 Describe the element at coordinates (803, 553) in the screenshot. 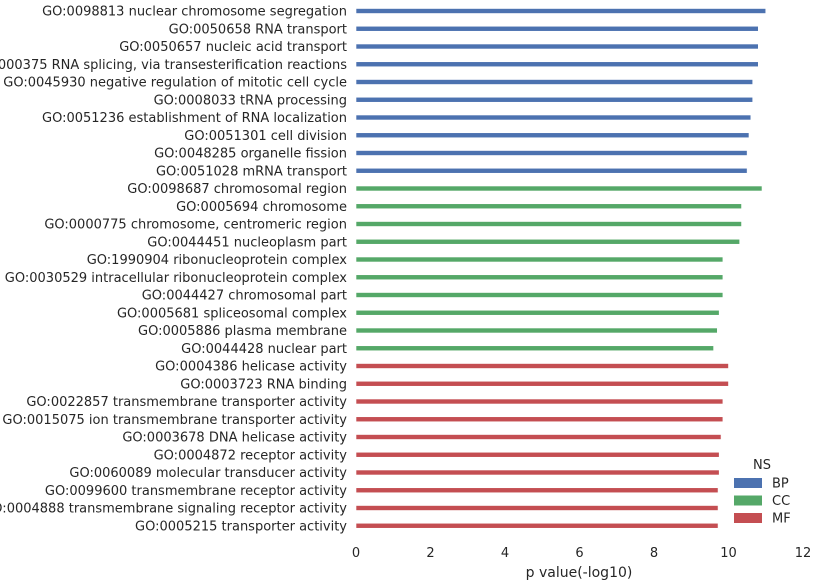

I see `x-tick-label: 12` at that location.